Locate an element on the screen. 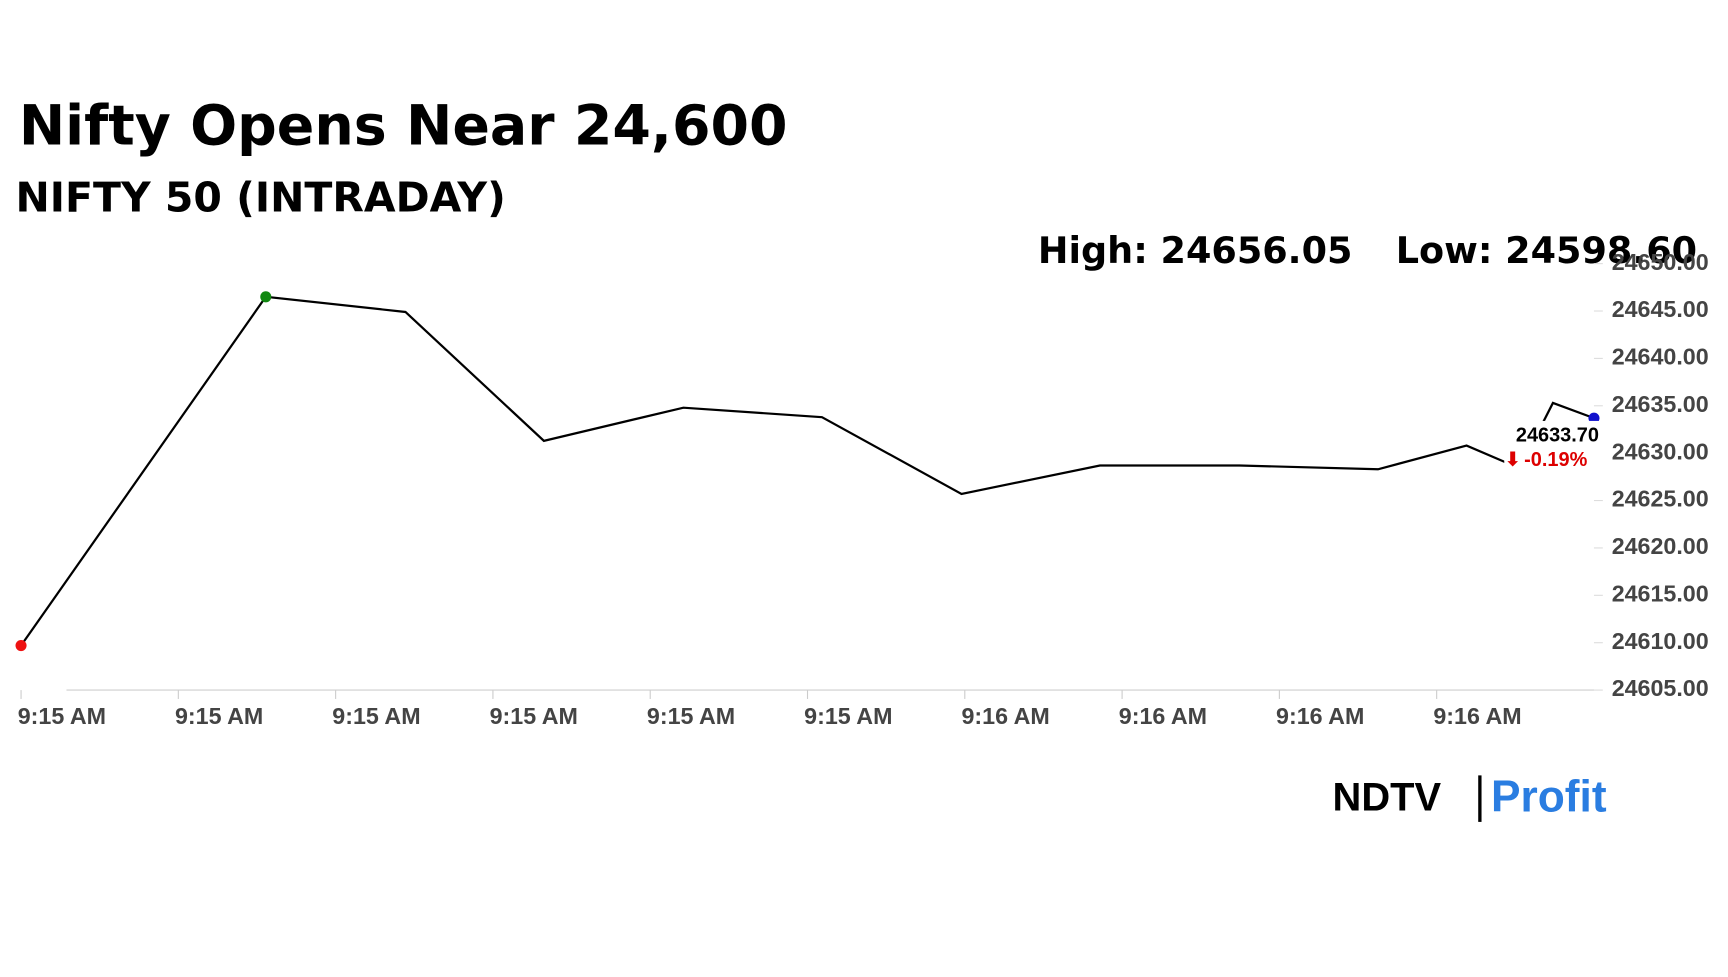 The width and height of the screenshot is (1728, 977). label-bg is located at coordinates (1554, 447).